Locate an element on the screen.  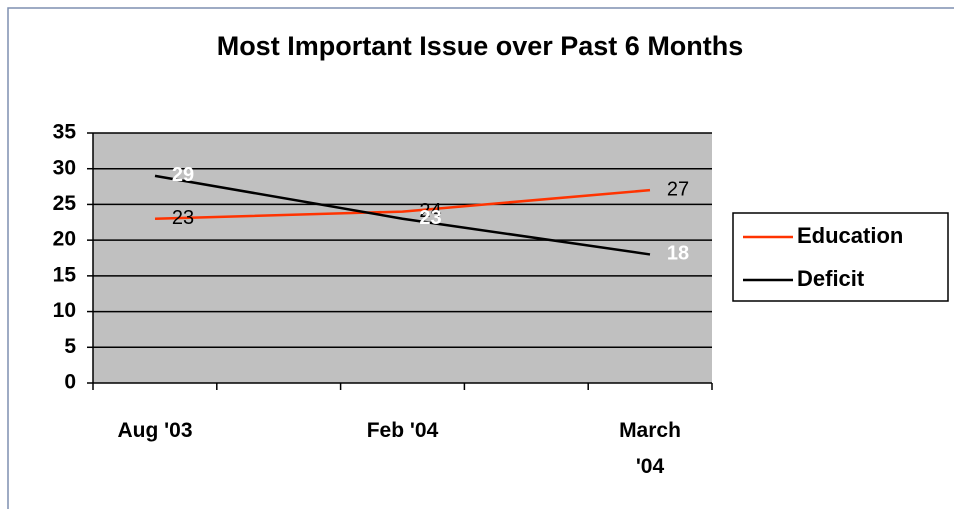
x-tick-label: March '04 is located at coordinates (650, 448).